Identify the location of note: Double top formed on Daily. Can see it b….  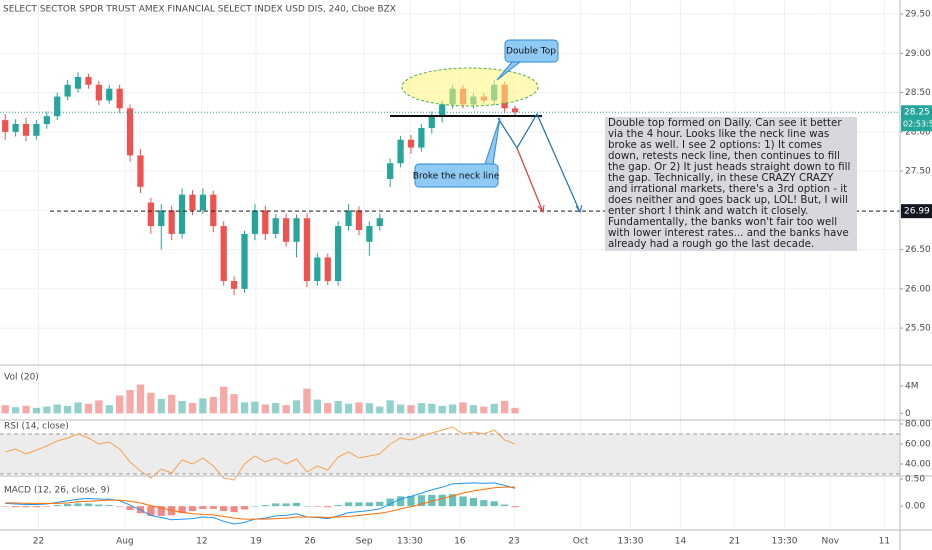
(731, 184).